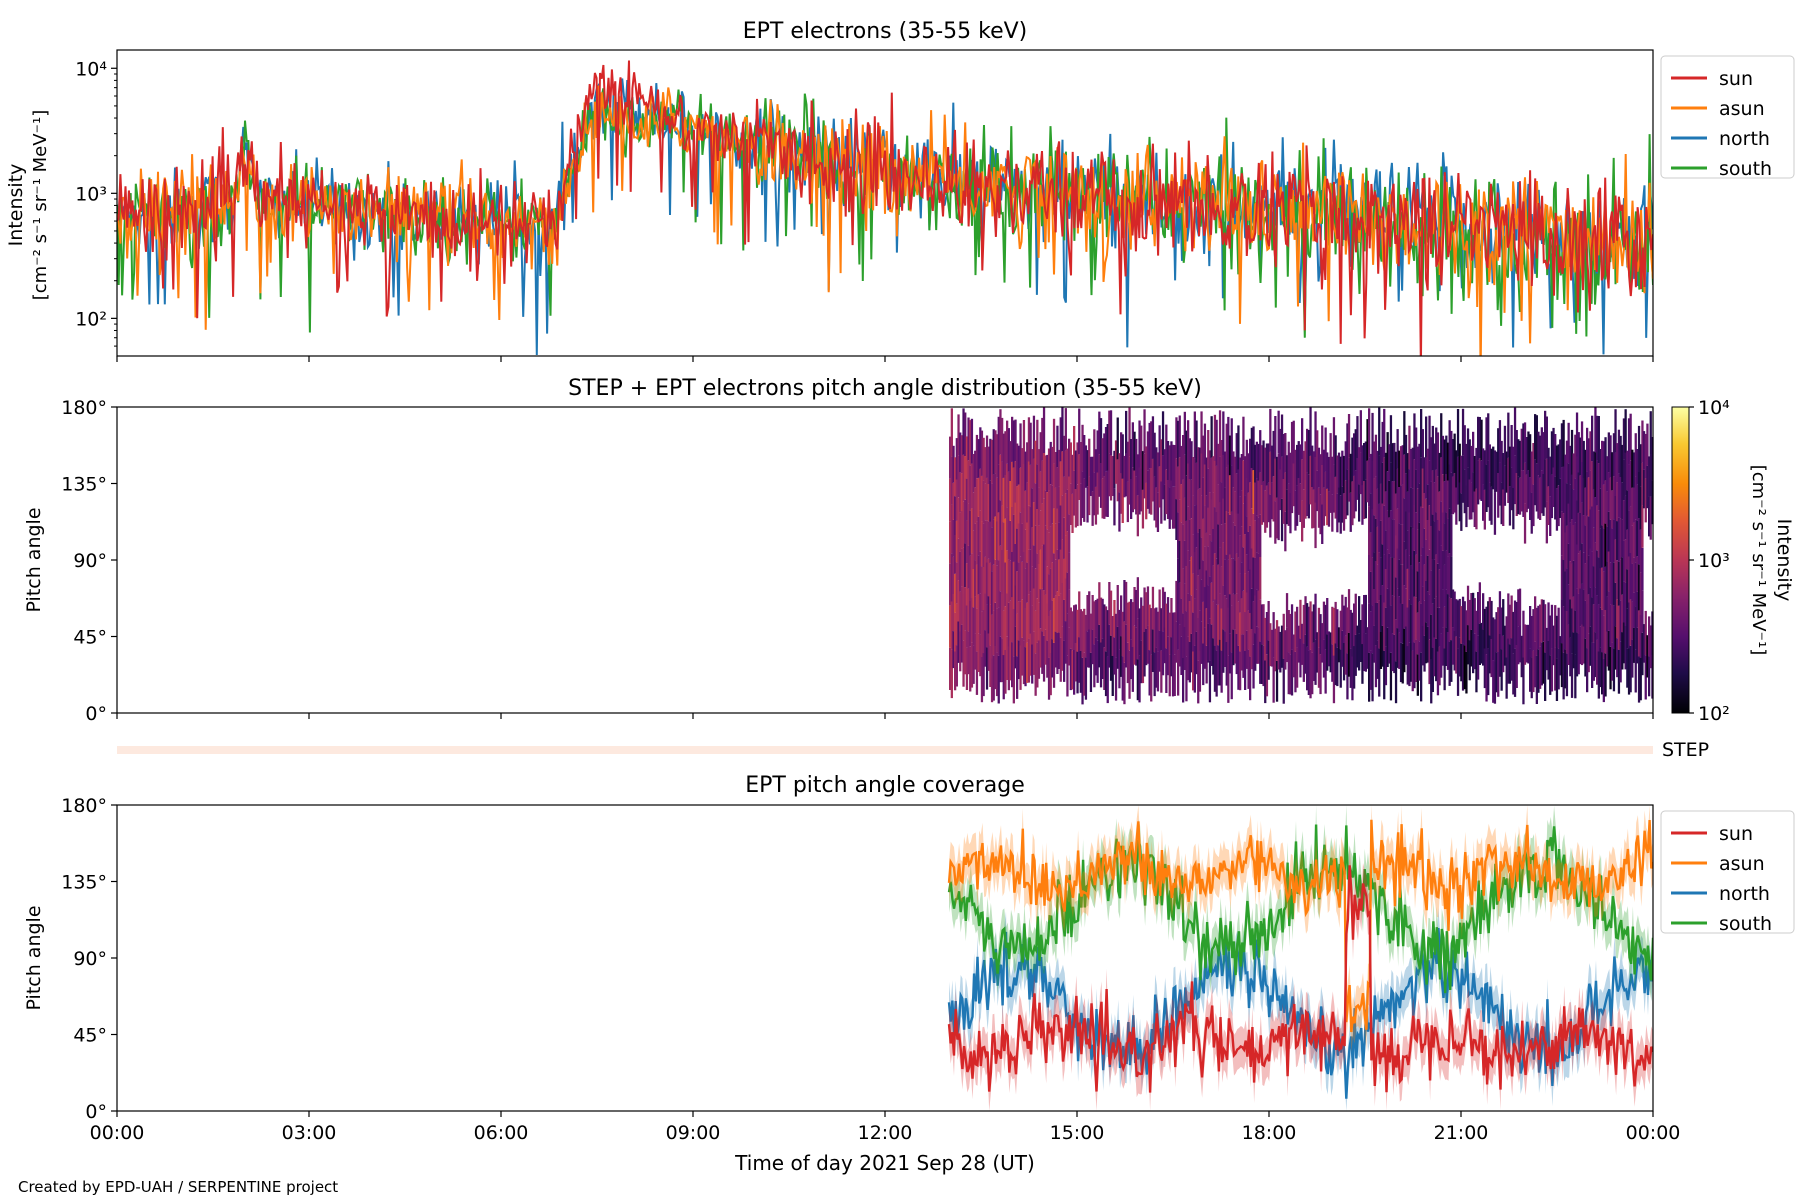  Describe the element at coordinates (40, 205) in the screenshot. I see `panel1-ylabel-2: [cm⁻² s⁻¹ sr⁻¹ MeV⁻¹]` at that location.